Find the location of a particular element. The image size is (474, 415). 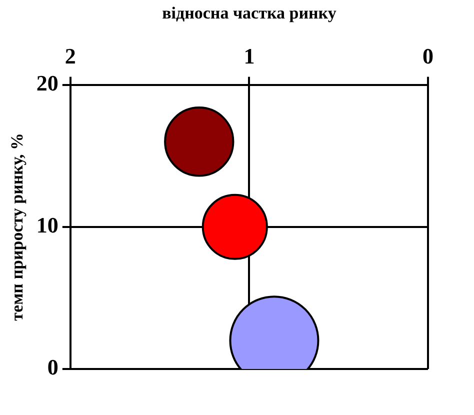

y-tick-label: 20 is located at coordinates (47, 83).